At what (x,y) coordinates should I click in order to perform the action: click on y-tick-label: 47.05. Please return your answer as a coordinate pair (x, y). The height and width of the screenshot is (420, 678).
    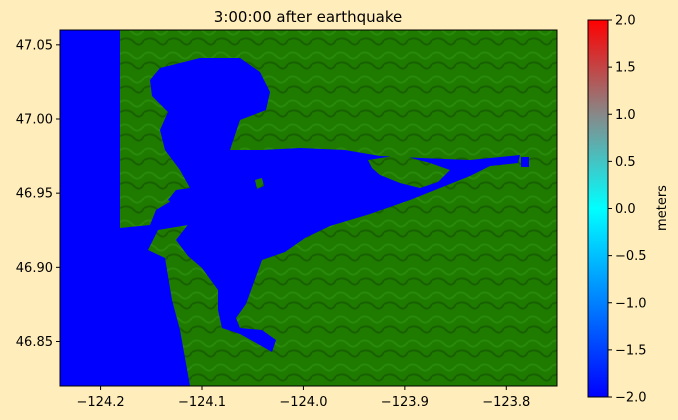
    Looking at the image, I should click on (34, 45).